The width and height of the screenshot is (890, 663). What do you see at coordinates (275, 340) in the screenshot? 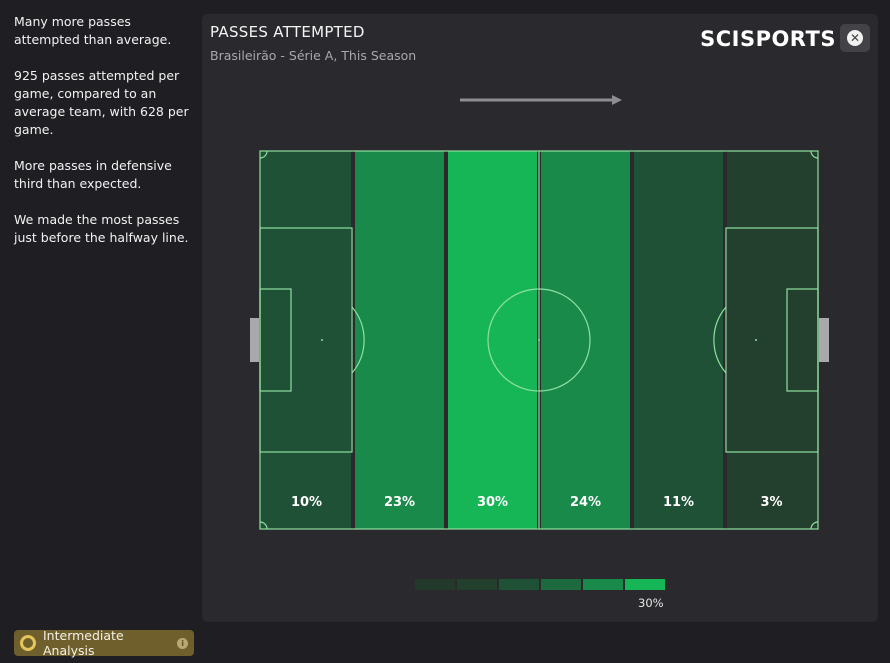
I see `goal-area-left` at bounding box center [275, 340].